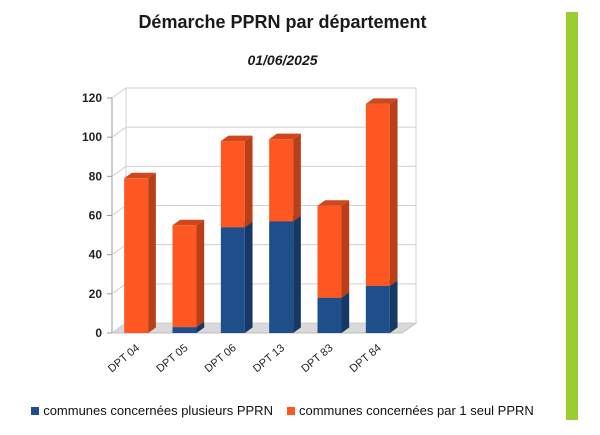 The width and height of the screenshot is (600, 435). Describe the element at coordinates (317, 358) in the screenshot. I see `x-tick-label-4: DPT 83` at that location.